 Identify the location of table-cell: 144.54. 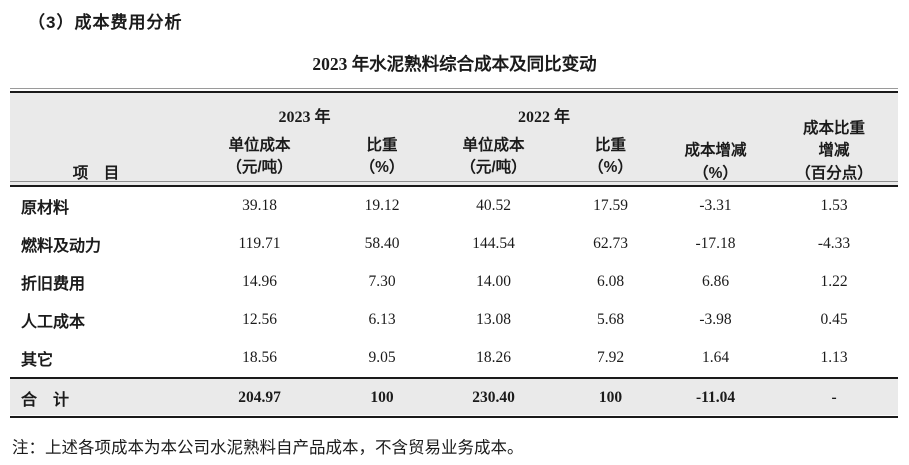
(494, 244).